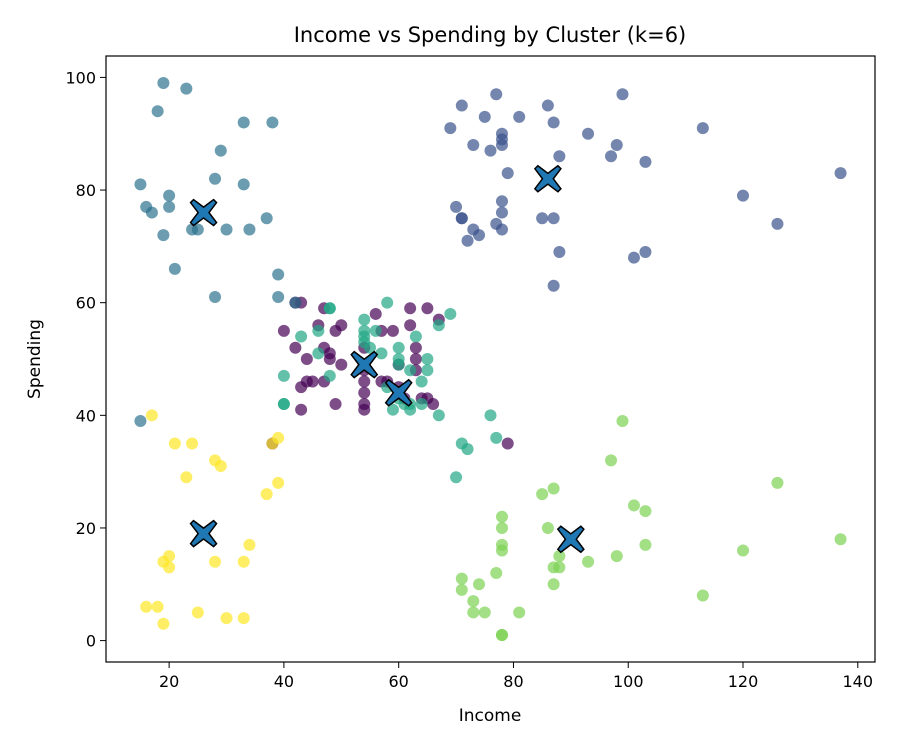 The width and height of the screenshot is (900, 750). I want to click on x-tick-label: 20, so click(169, 681).